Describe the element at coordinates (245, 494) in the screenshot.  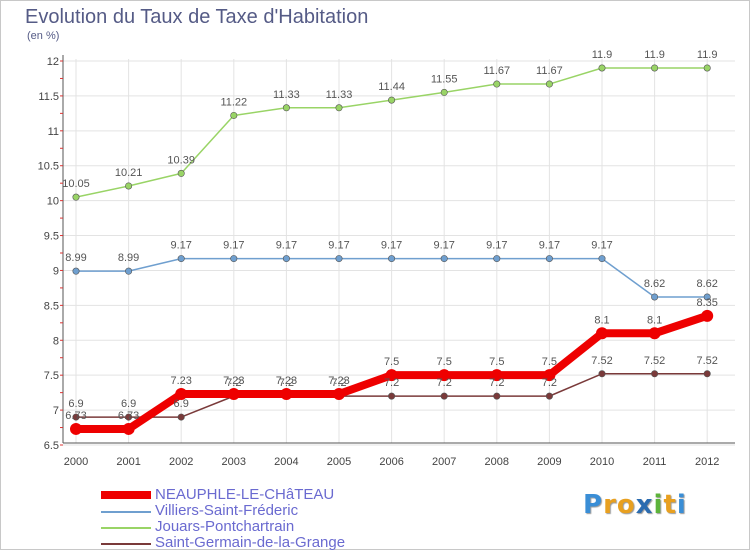
I see `legend-label: NEAUPHLE-LE-CHâTEAU` at that location.